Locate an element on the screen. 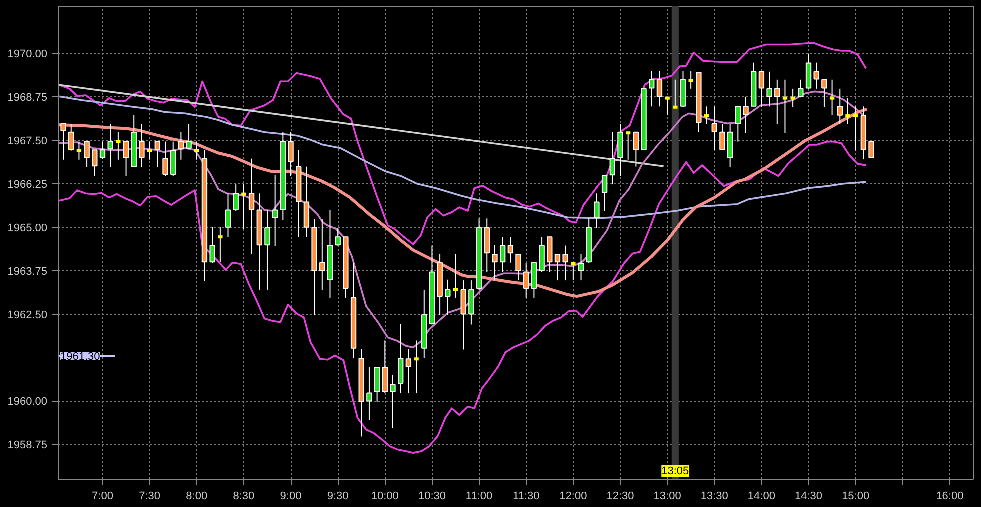 The width and height of the screenshot is (981, 507). y-tick-label: 1966.25 is located at coordinates (28, 184).